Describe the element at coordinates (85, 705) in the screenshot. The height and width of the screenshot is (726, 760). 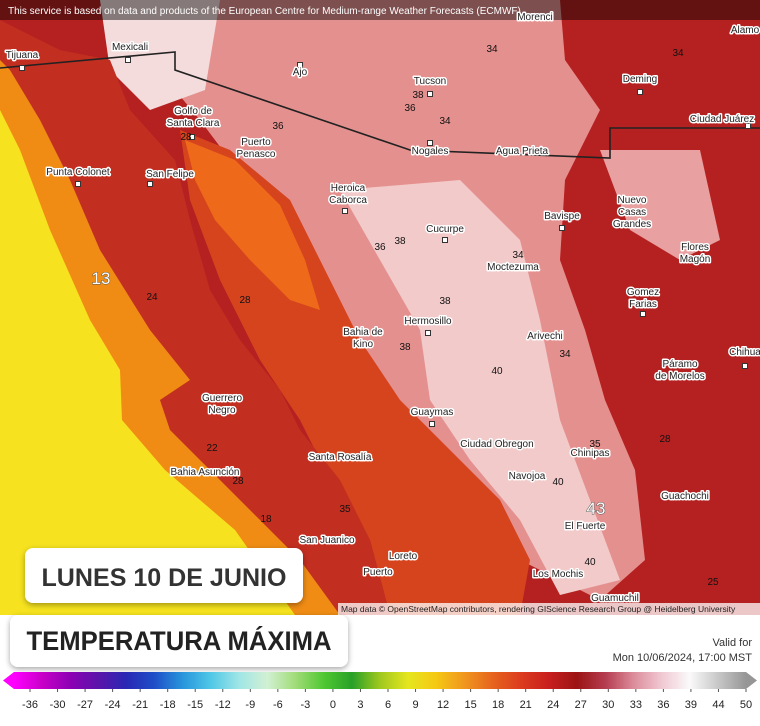
I see `colorbar-tick-label: -27` at that location.